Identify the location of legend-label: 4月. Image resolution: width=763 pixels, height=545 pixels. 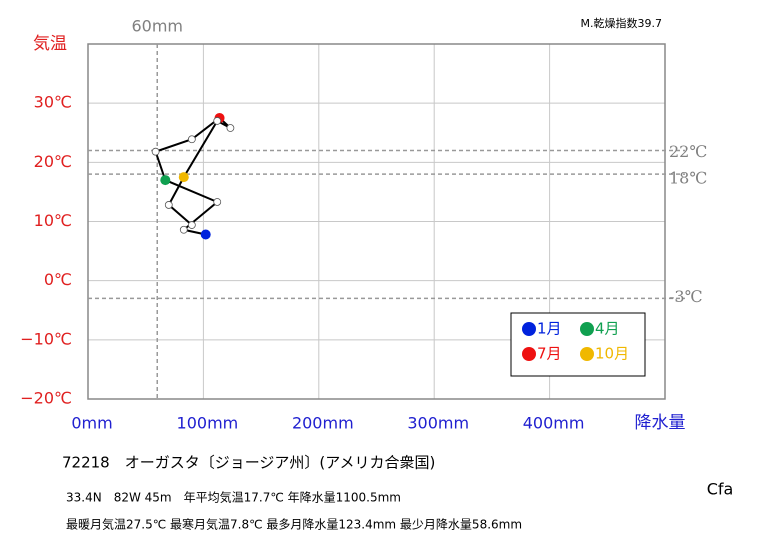
(607, 329).